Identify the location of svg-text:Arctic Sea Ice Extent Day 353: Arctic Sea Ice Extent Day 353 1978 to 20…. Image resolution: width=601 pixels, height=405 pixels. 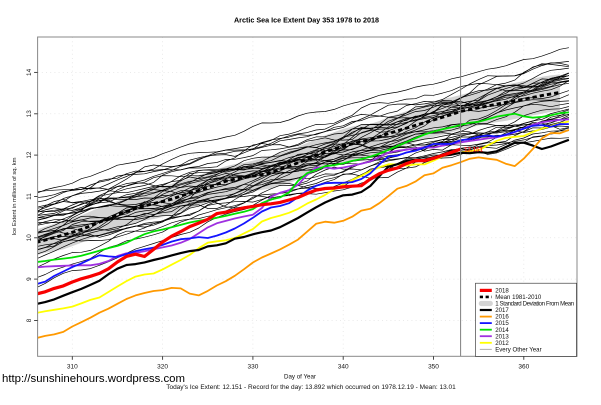
(306, 20).